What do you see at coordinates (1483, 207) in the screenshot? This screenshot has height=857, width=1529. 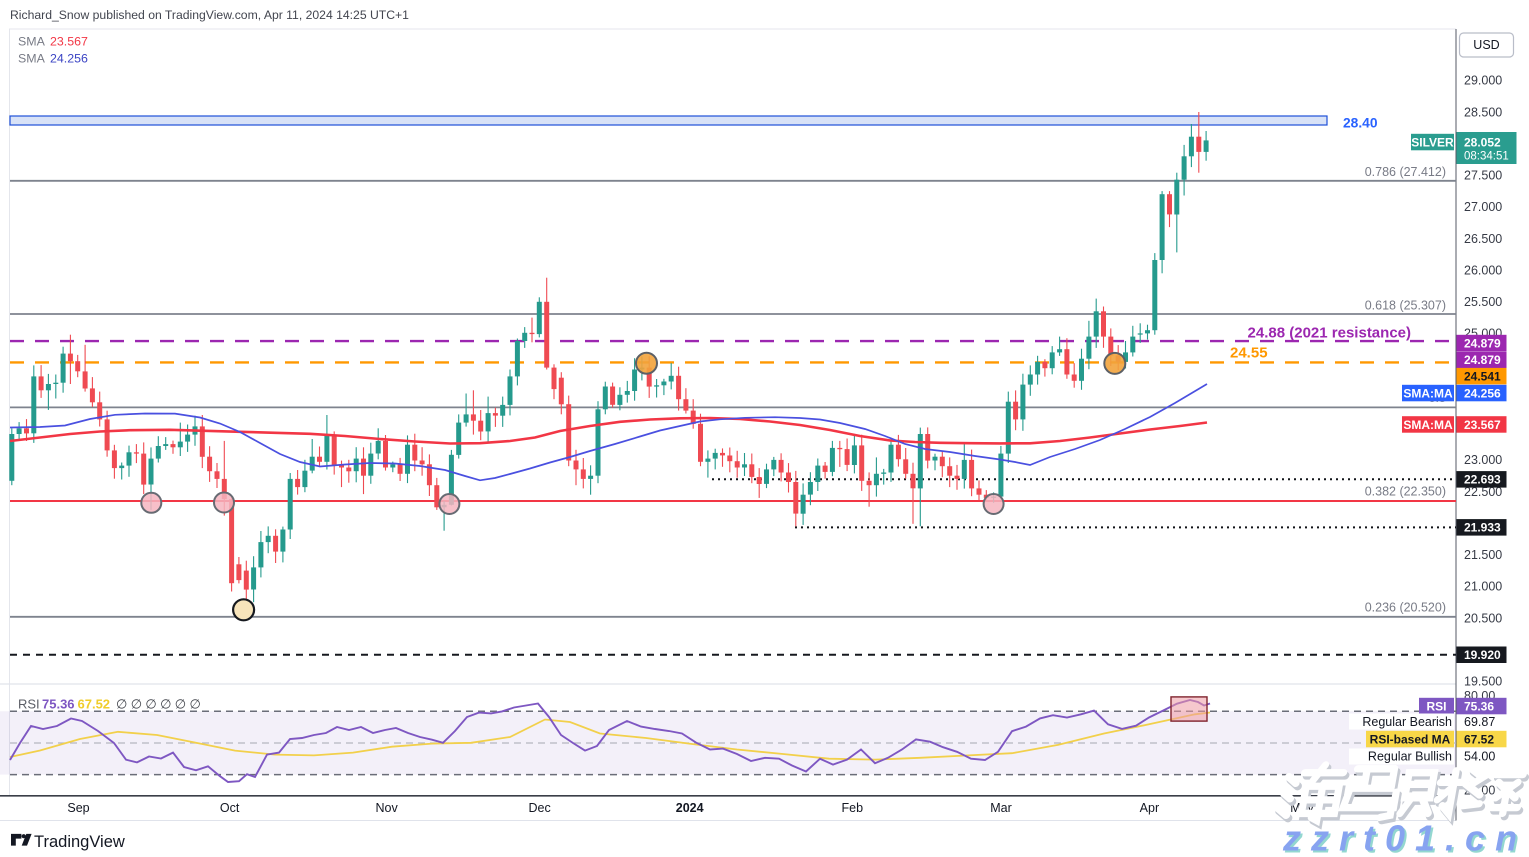 I see `svg-text: 27.000` at bounding box center [1483, 207].